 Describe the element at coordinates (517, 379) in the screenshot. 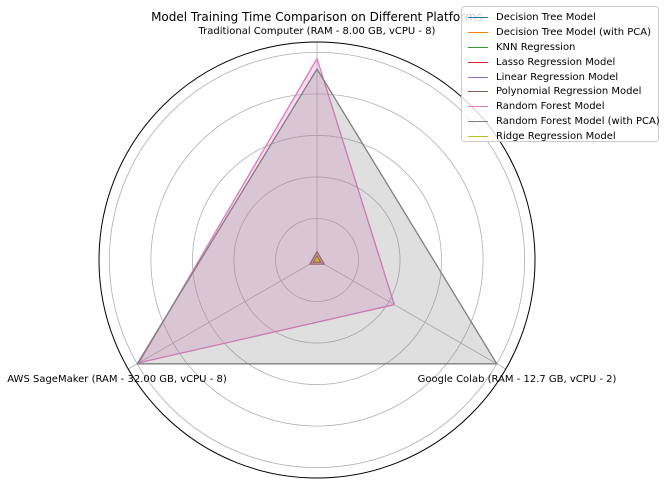

I see `axis-label-2: Google Colab (RAM - 12.7 GB, vCPU - 2)` at that location.